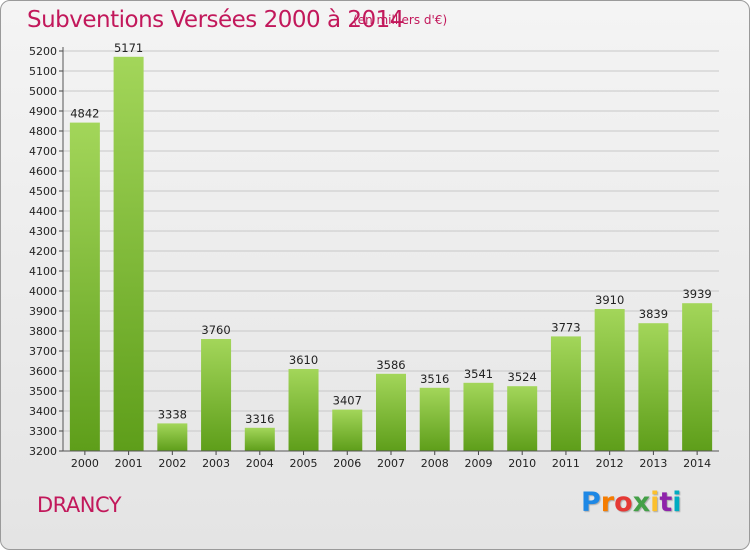 The width and height of the screenshot is (750, 550). I want to click on y-tick-label: 4300, so click(43, 231).